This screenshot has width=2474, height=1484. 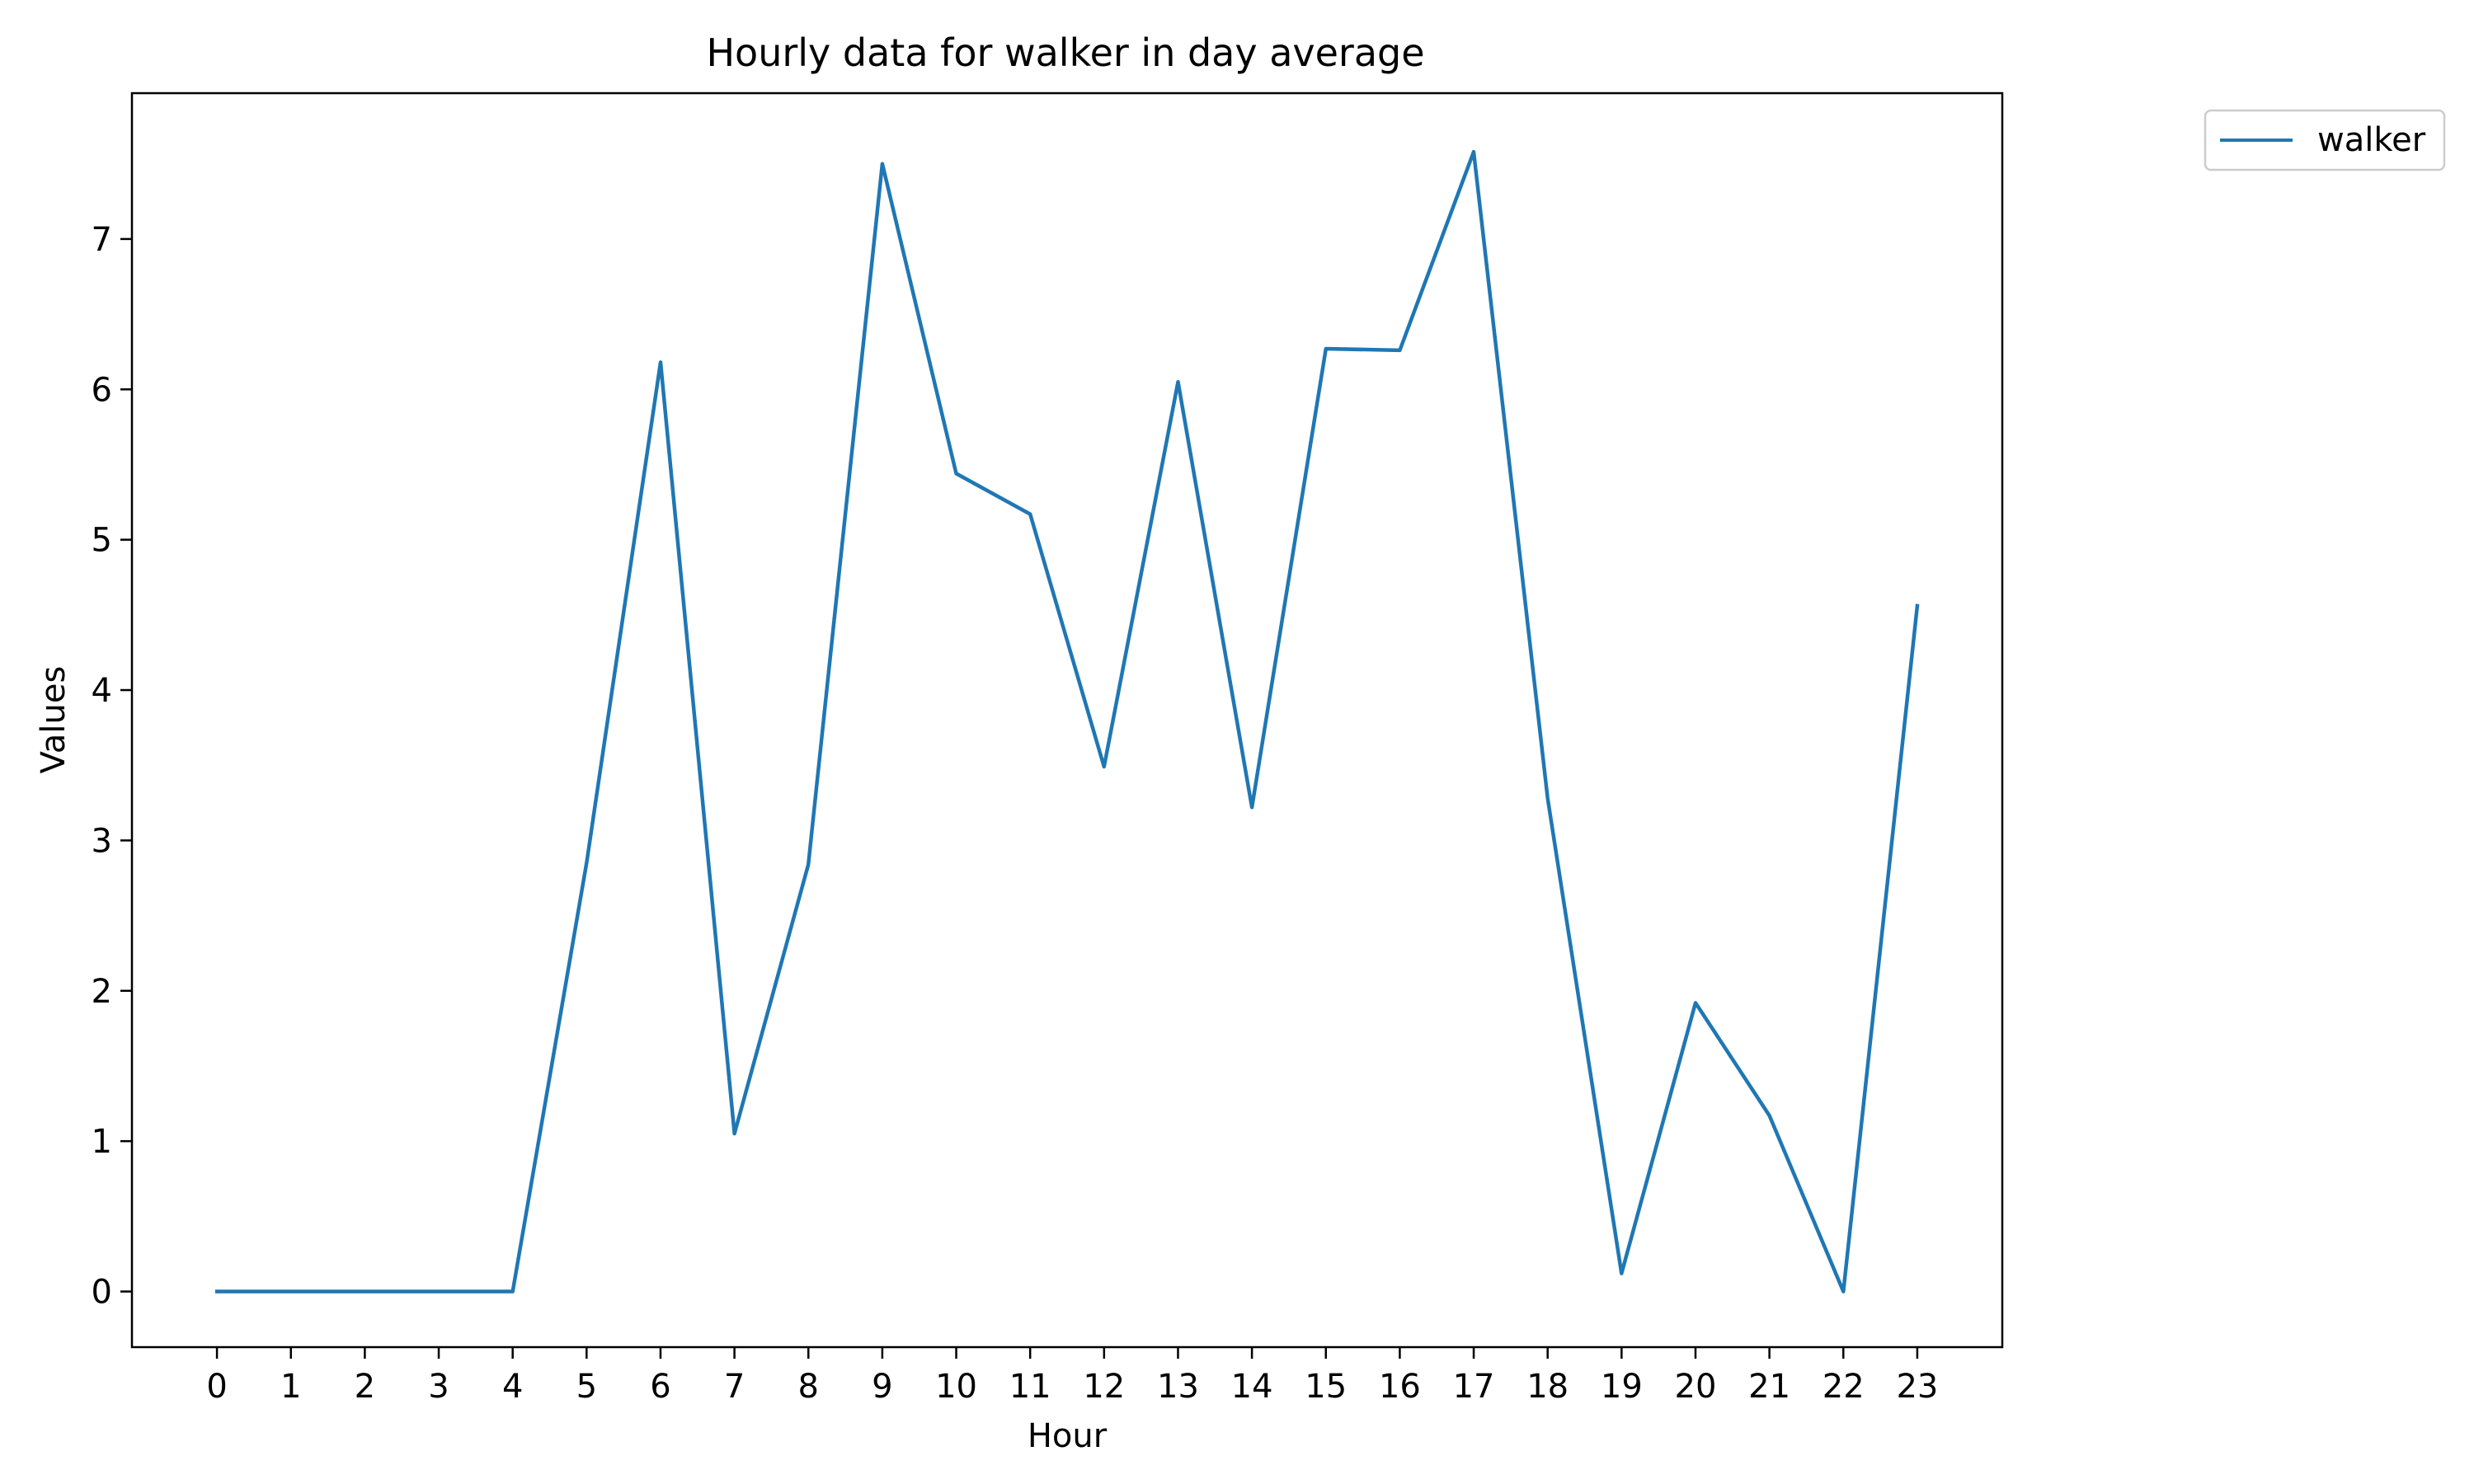 What do you see at coordinates (2371, 140) in the screenshot?
I see `legend-label-walker: walker` at bounding box center [2371, 140].